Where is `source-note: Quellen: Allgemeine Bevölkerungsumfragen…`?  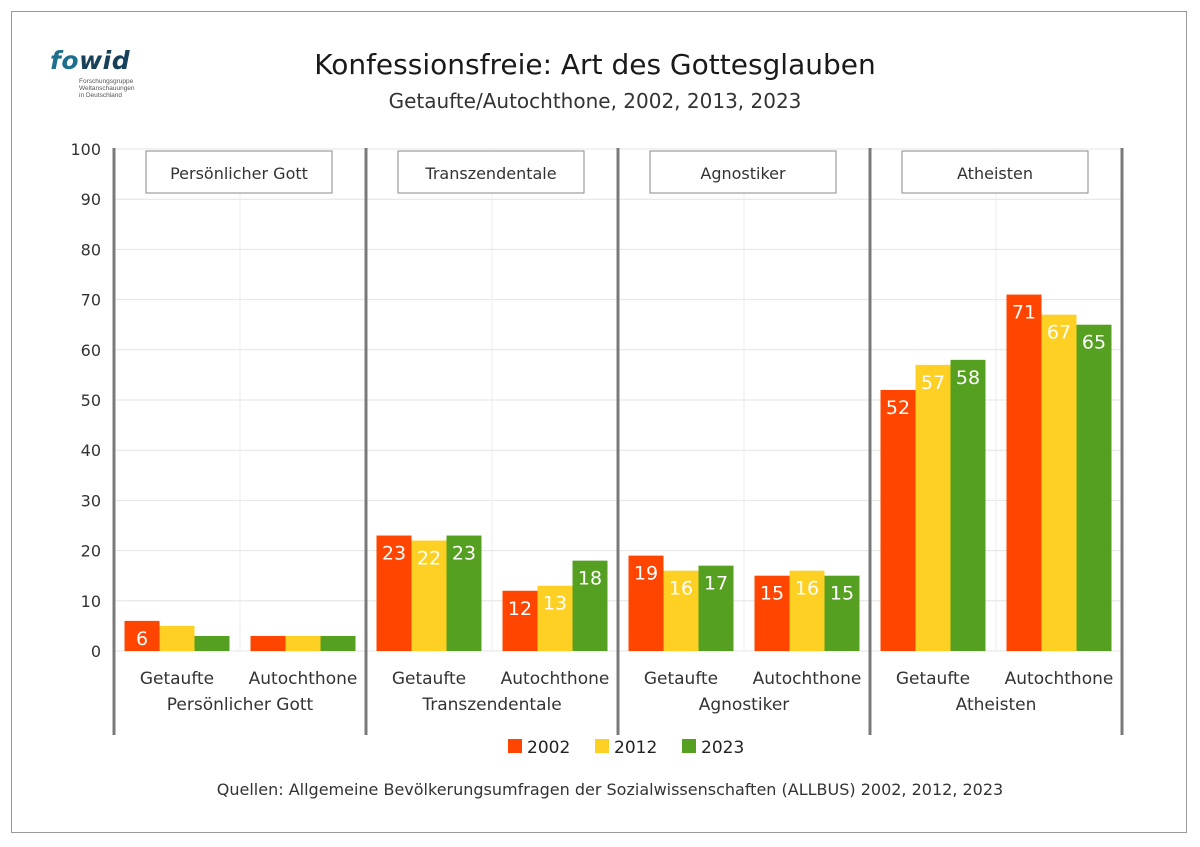 source-note: Quellen: Allgemeine Bevölkerungsumfragen… is located at coordinates (610, 789).